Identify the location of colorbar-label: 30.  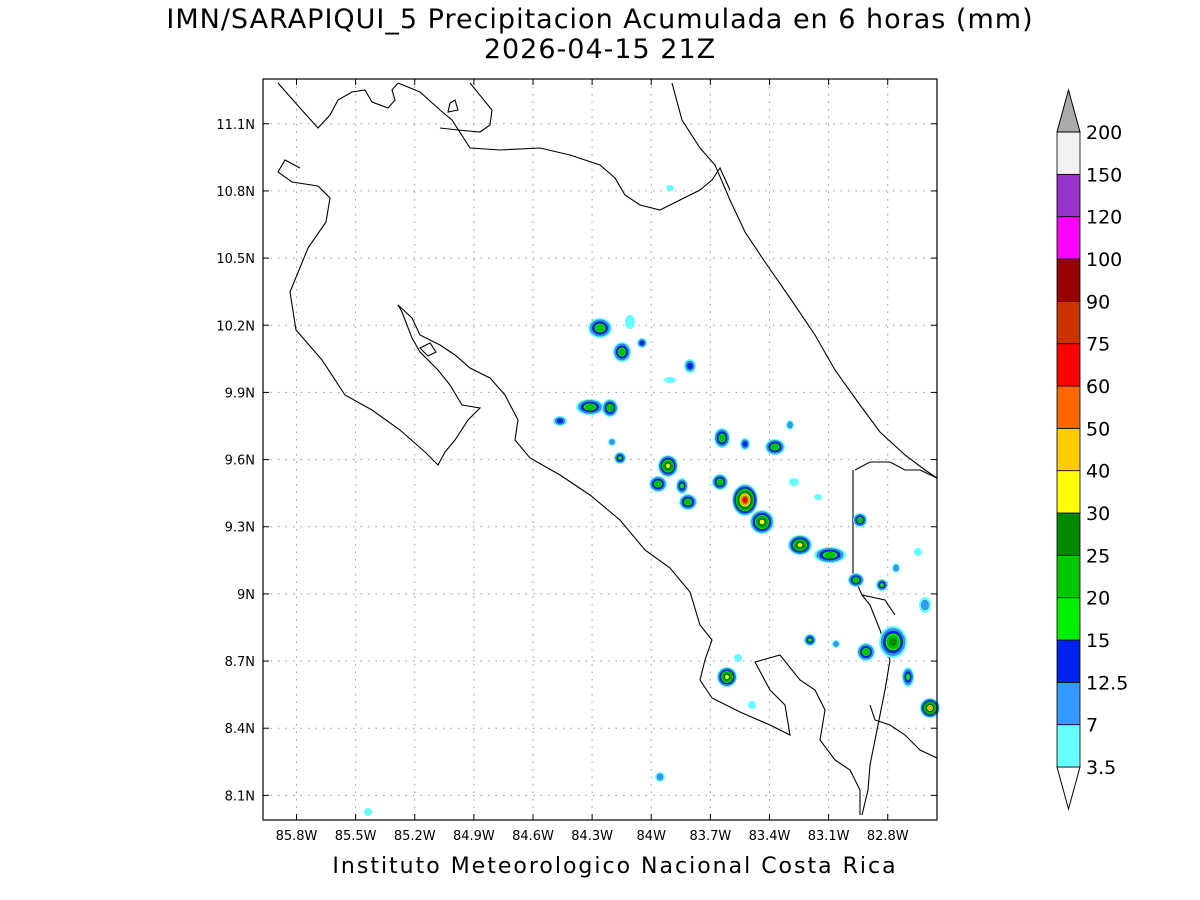
(1098, 514).